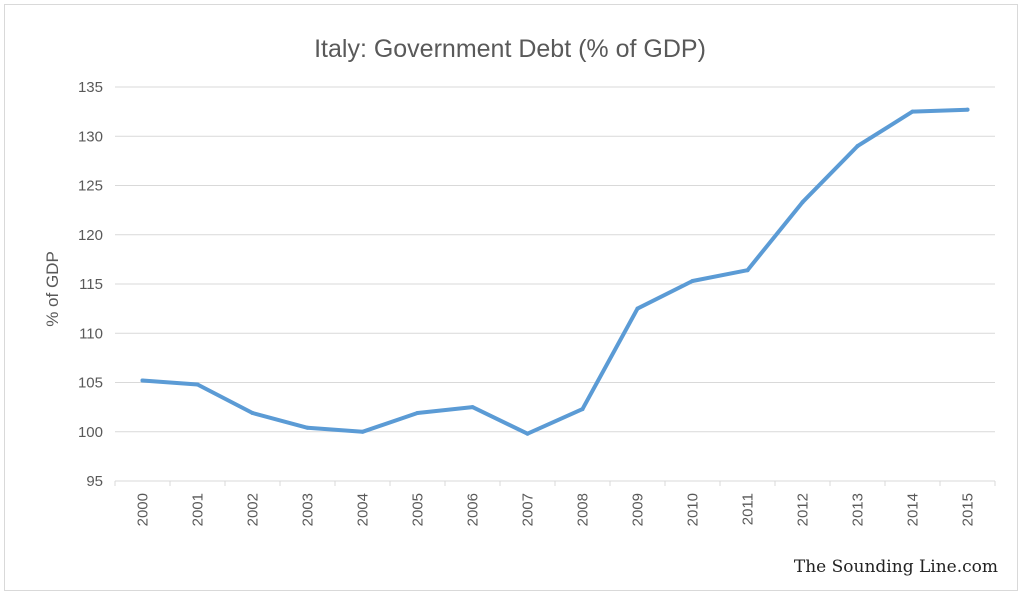  What do you see at coordinates (143, 509) in the screenshot?
I see `x-tick-label: 2000` at bounding box center [143, 509].